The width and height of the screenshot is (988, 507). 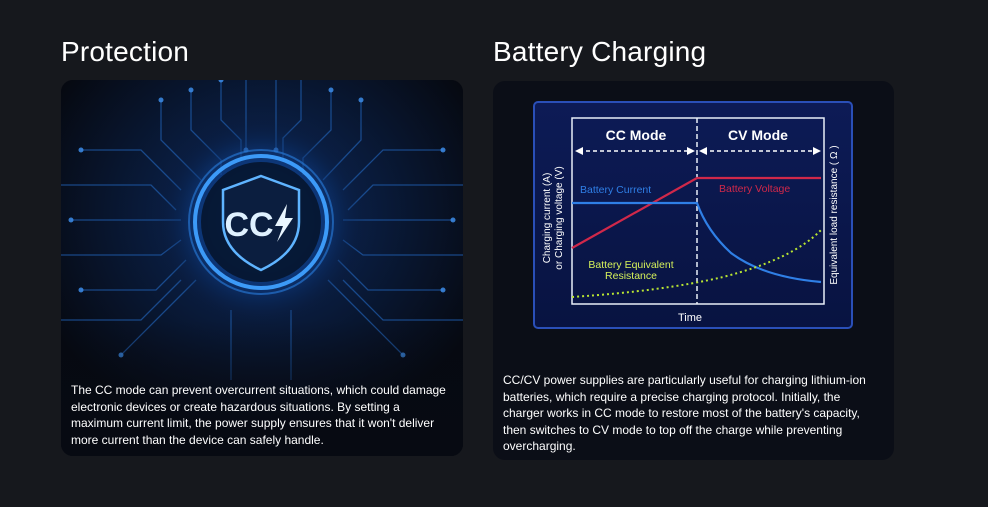 I want to click on resistance-label-line1: Battery Equivalent, so click(x=630, y=265).